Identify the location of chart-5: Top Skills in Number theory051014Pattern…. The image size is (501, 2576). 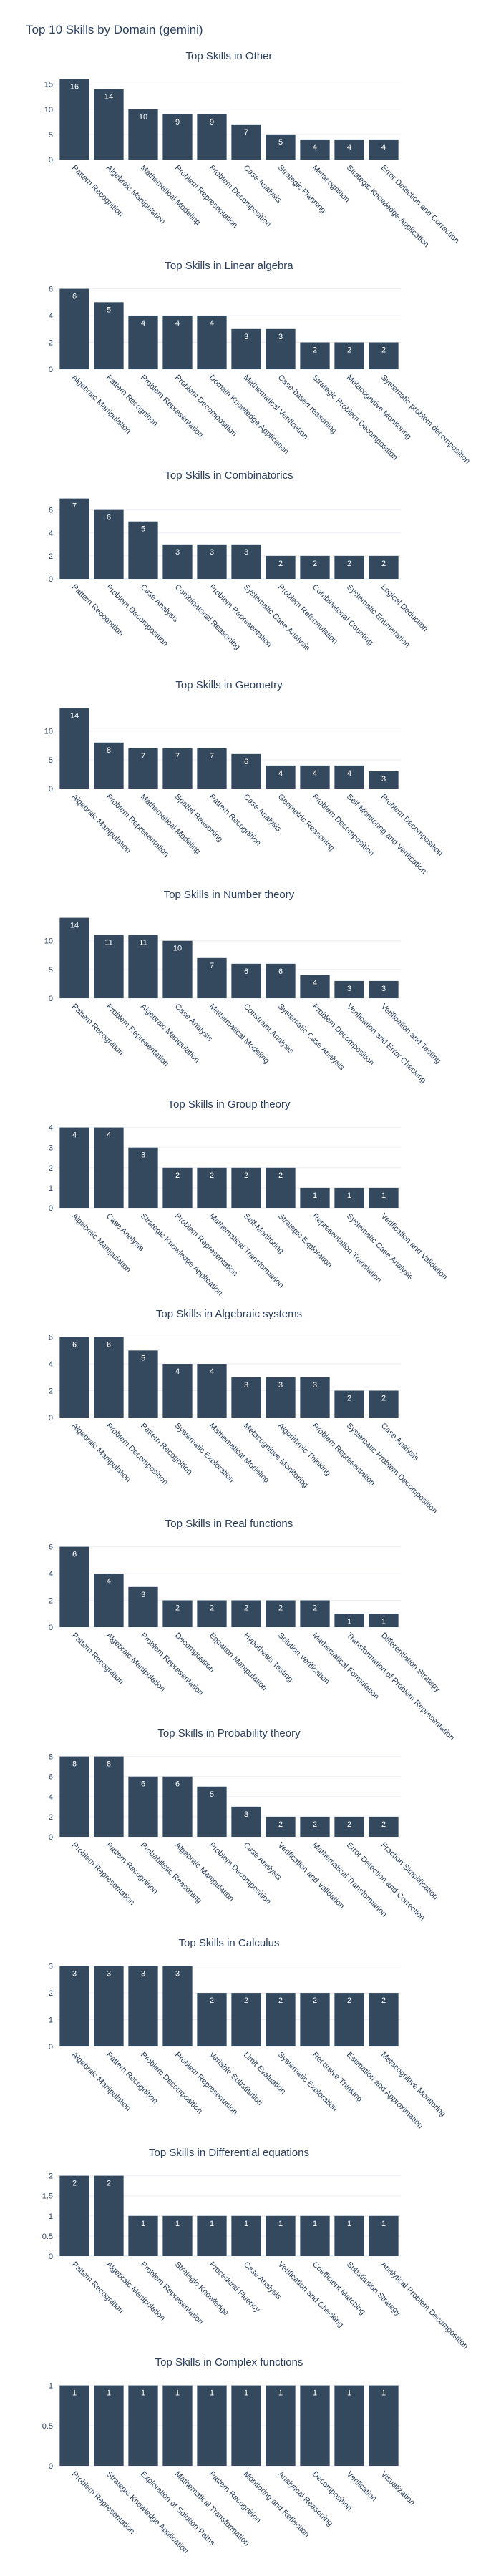
(243, 987).